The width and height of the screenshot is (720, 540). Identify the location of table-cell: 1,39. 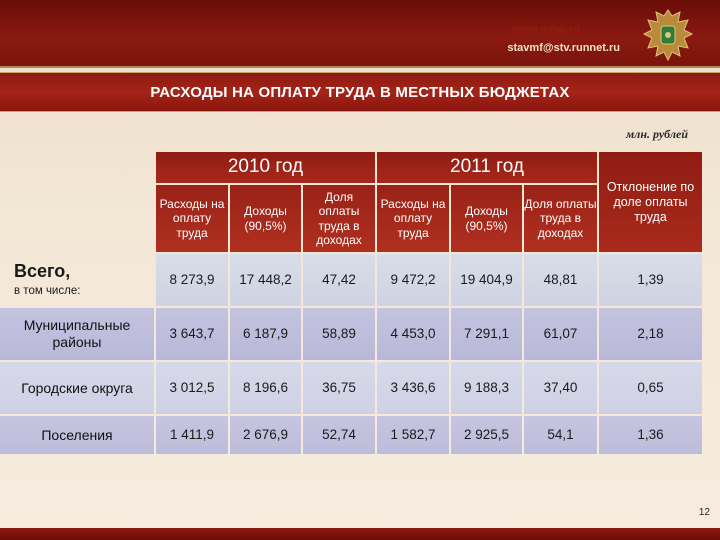
(650, 280).